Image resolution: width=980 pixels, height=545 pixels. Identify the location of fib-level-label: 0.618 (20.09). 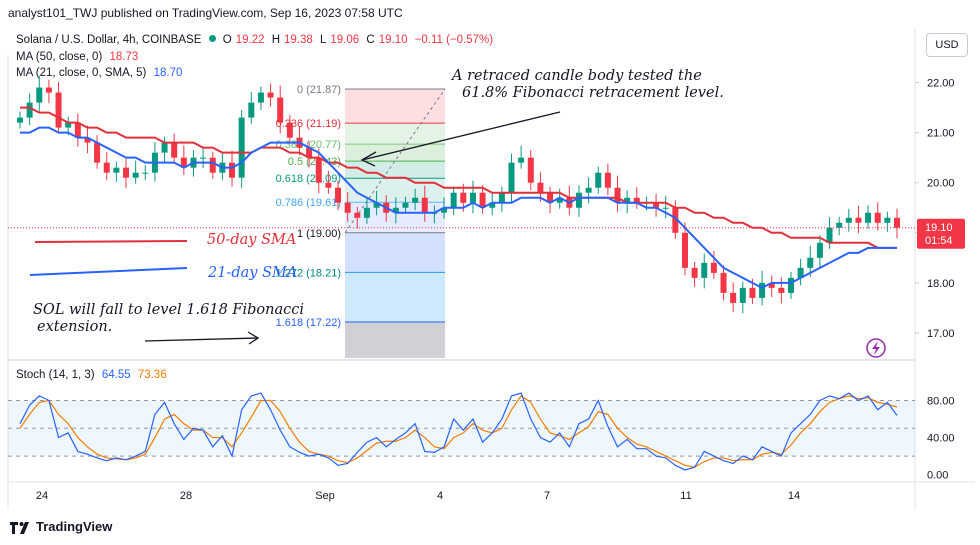
(308, 179).